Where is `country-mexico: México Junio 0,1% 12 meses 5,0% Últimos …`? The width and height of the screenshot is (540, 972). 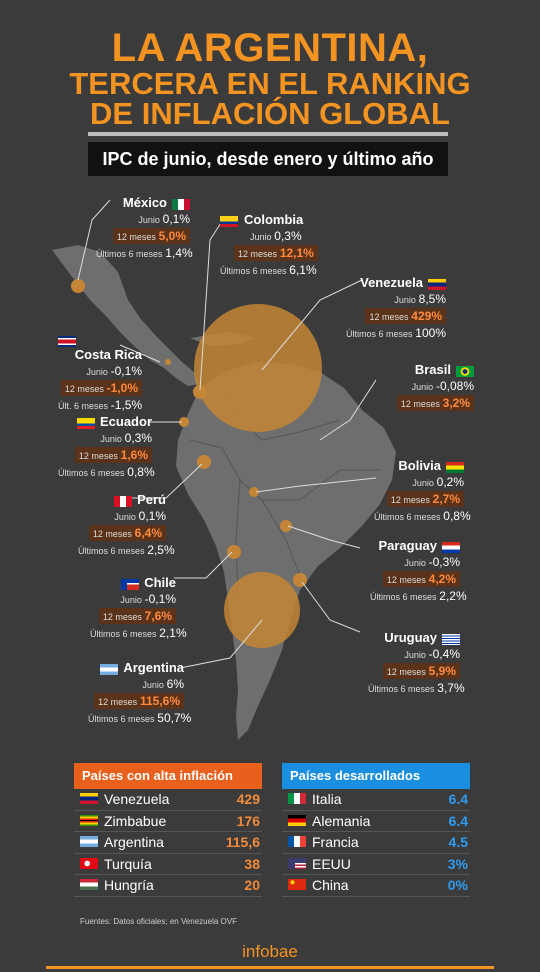
country-mexico: México Junio 0,1% 12 meses 5,0% Últimos … is located at coordinates (144, 227).